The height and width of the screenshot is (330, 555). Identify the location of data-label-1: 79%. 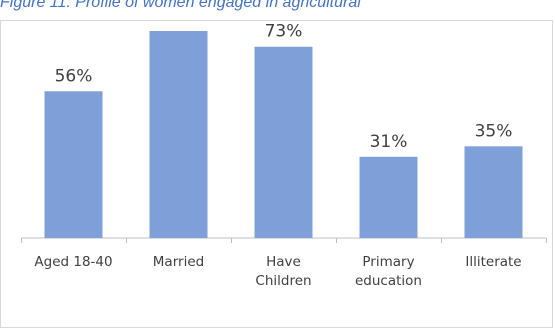
(179, 23).